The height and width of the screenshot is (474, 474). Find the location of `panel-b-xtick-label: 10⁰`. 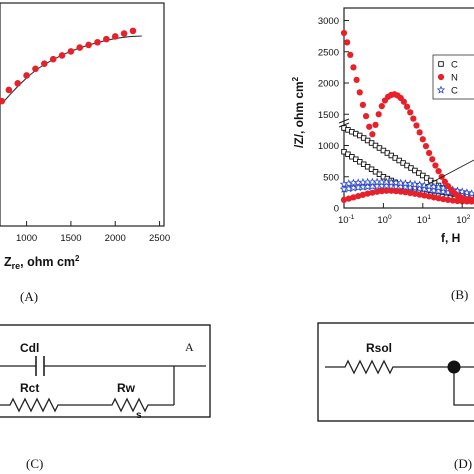

panel-b-xtick-label: 10⁰ is located at coordinates (384, 220).